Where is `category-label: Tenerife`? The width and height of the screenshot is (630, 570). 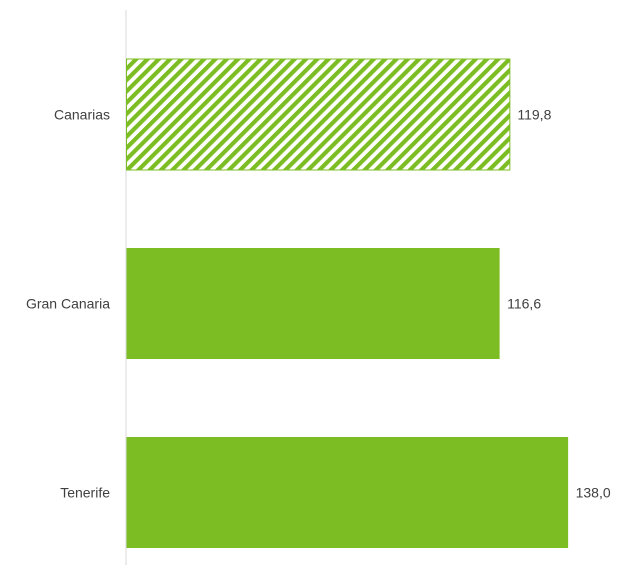 category-label: Tenerife is located at coordinates (85, 493).